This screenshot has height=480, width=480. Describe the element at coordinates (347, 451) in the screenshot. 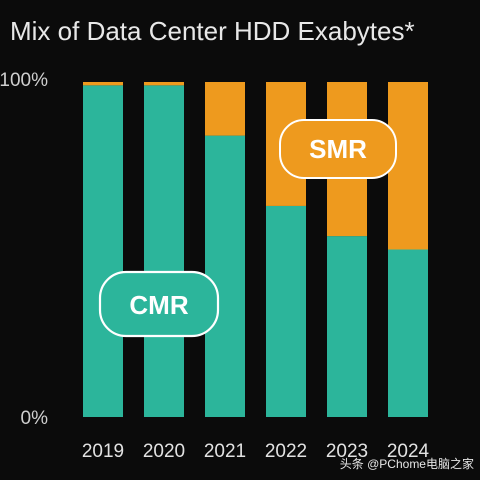

I see `x-tick-2023: 2023` at that location.